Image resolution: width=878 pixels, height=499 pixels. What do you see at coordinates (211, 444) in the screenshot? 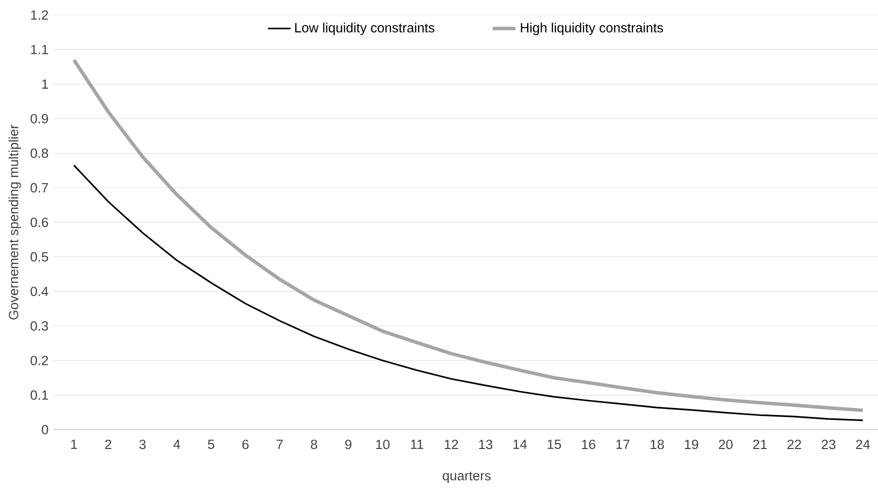
I see `x-tick-label: 5` at bounding box center [211, 444].